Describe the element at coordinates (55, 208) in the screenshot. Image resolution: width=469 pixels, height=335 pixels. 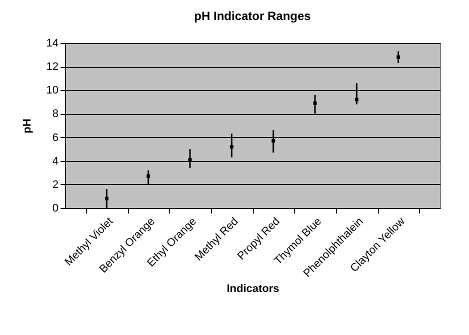
I see `y-tick-label: 0` at that location.